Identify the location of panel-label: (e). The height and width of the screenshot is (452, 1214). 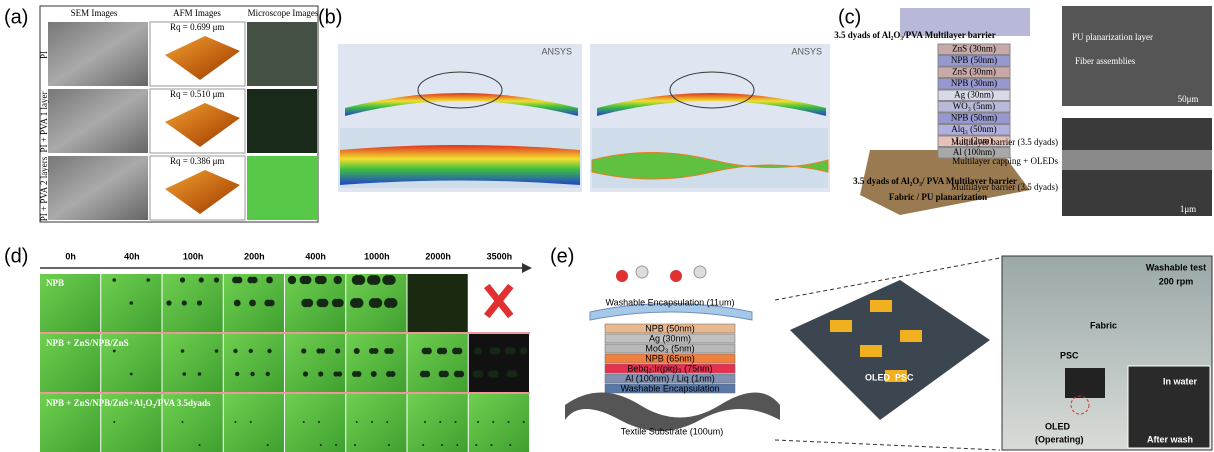
(562, 256).